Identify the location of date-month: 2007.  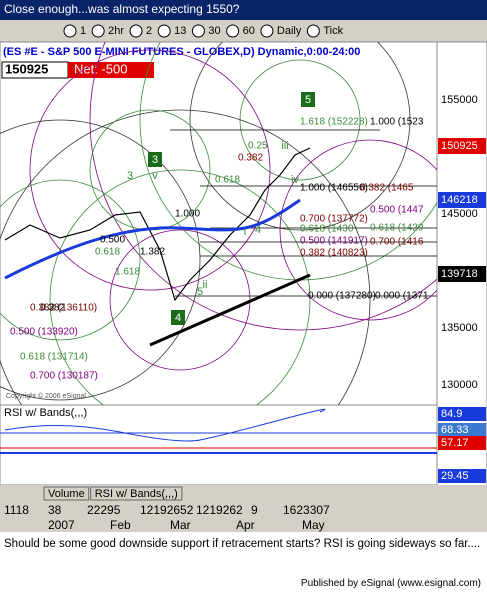
(61, 525).